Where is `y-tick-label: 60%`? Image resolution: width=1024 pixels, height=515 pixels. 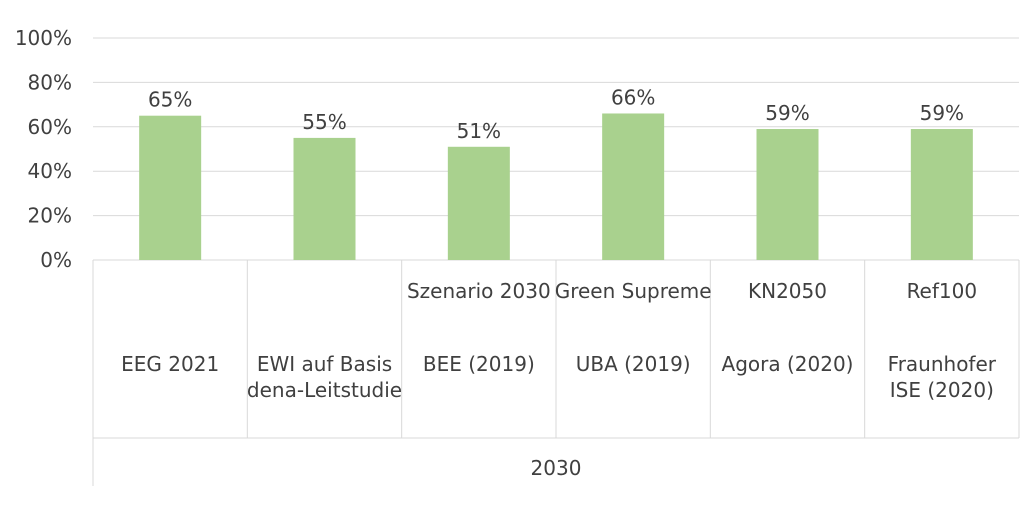 y-tick-label: 60% is located at coordinates (50, 127).